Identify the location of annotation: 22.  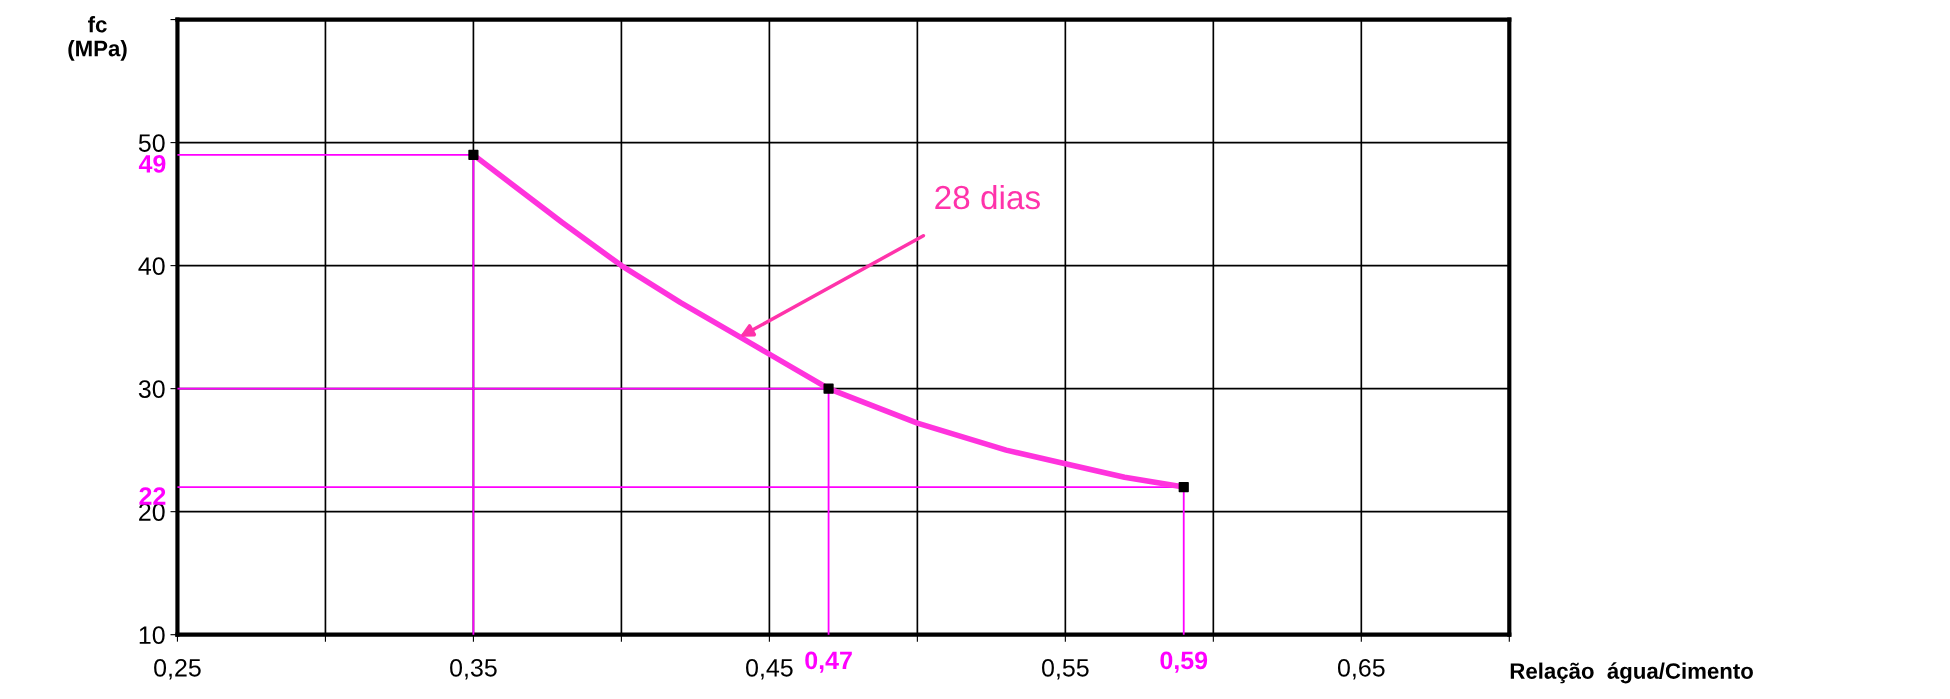
(152, 496).